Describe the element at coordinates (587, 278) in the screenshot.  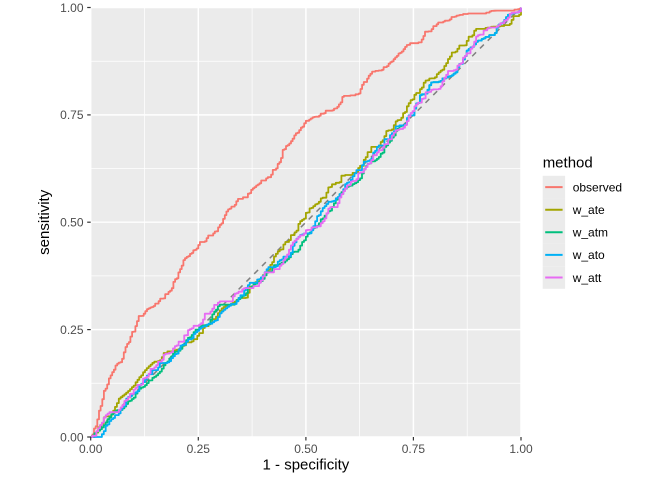
I see `svg-text: w_att` at that location.